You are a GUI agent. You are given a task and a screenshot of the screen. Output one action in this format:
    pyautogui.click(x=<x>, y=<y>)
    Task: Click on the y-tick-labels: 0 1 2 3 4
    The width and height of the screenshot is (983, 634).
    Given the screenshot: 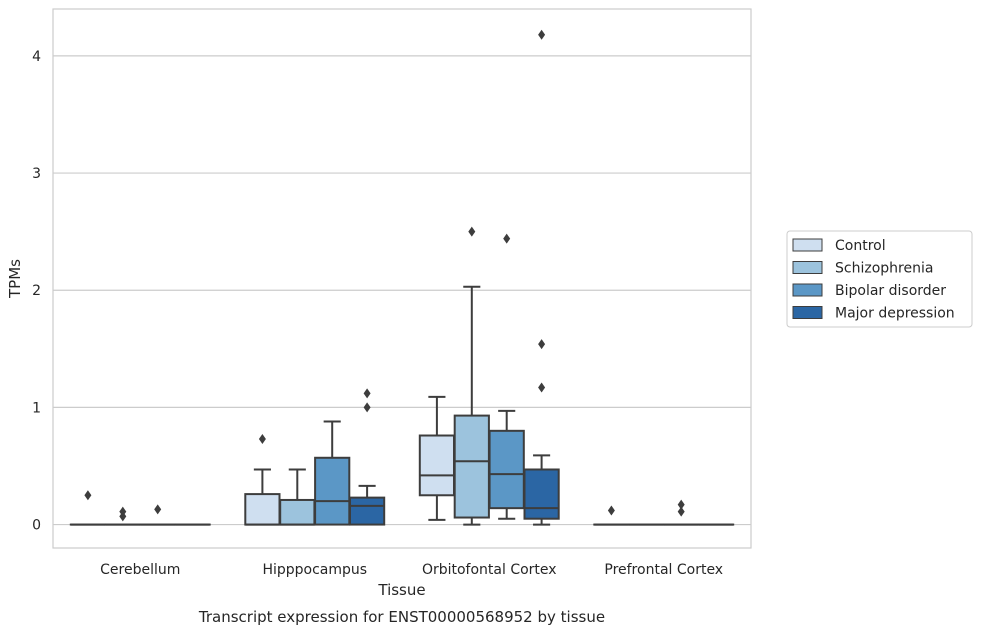 What is the action you would take?
    pyautogui.click(x=36, y=291)
    